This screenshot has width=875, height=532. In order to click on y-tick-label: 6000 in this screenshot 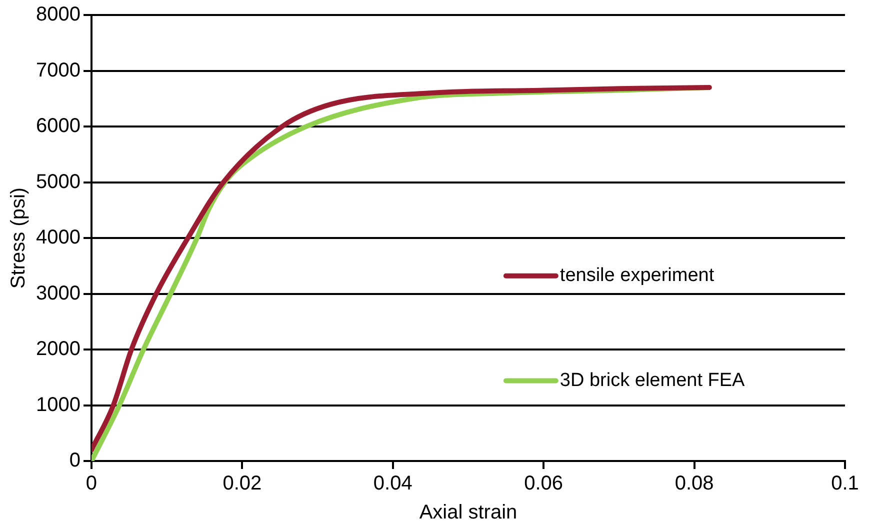, I will do `click(58, 126)`.